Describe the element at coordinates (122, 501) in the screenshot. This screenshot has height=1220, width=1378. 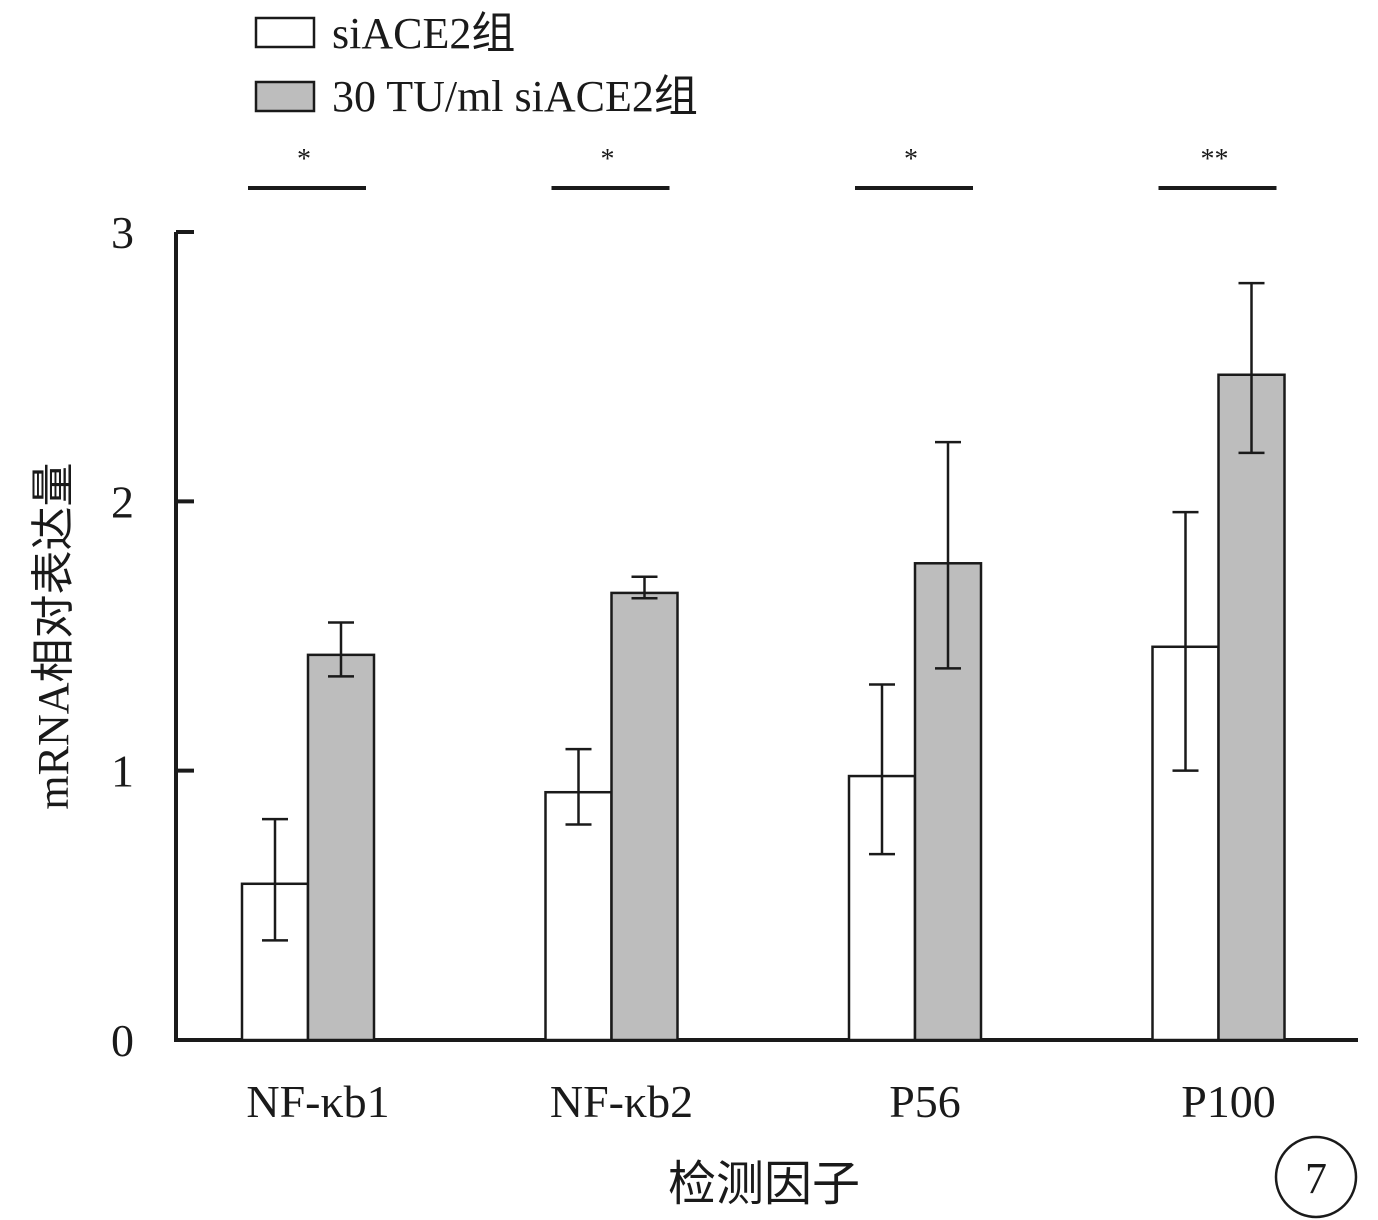
I see `y-tick-label: 2` at that location.